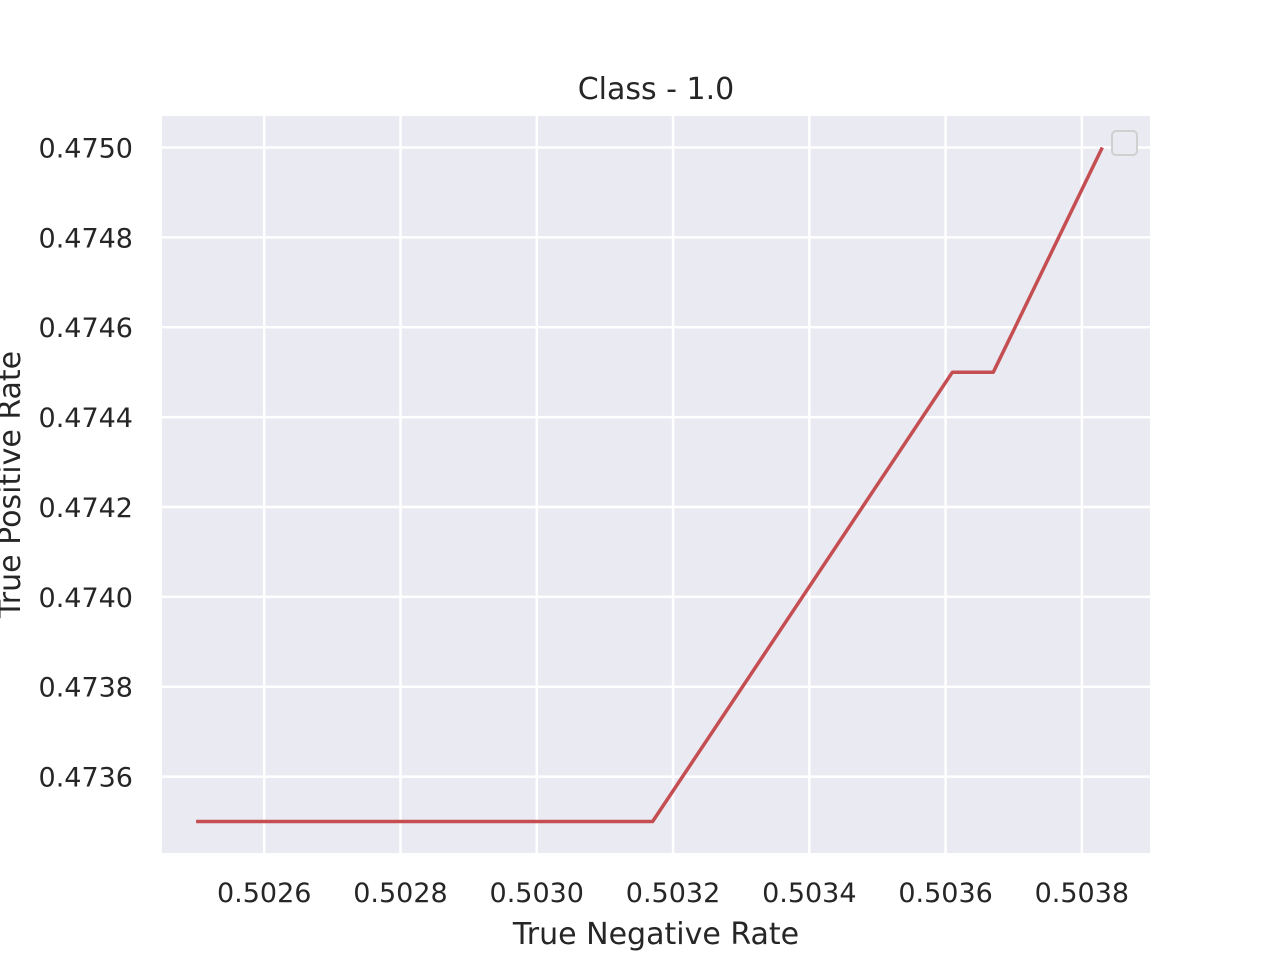  I want to click on y-tick-label: 0.4750, so click(86, 148).